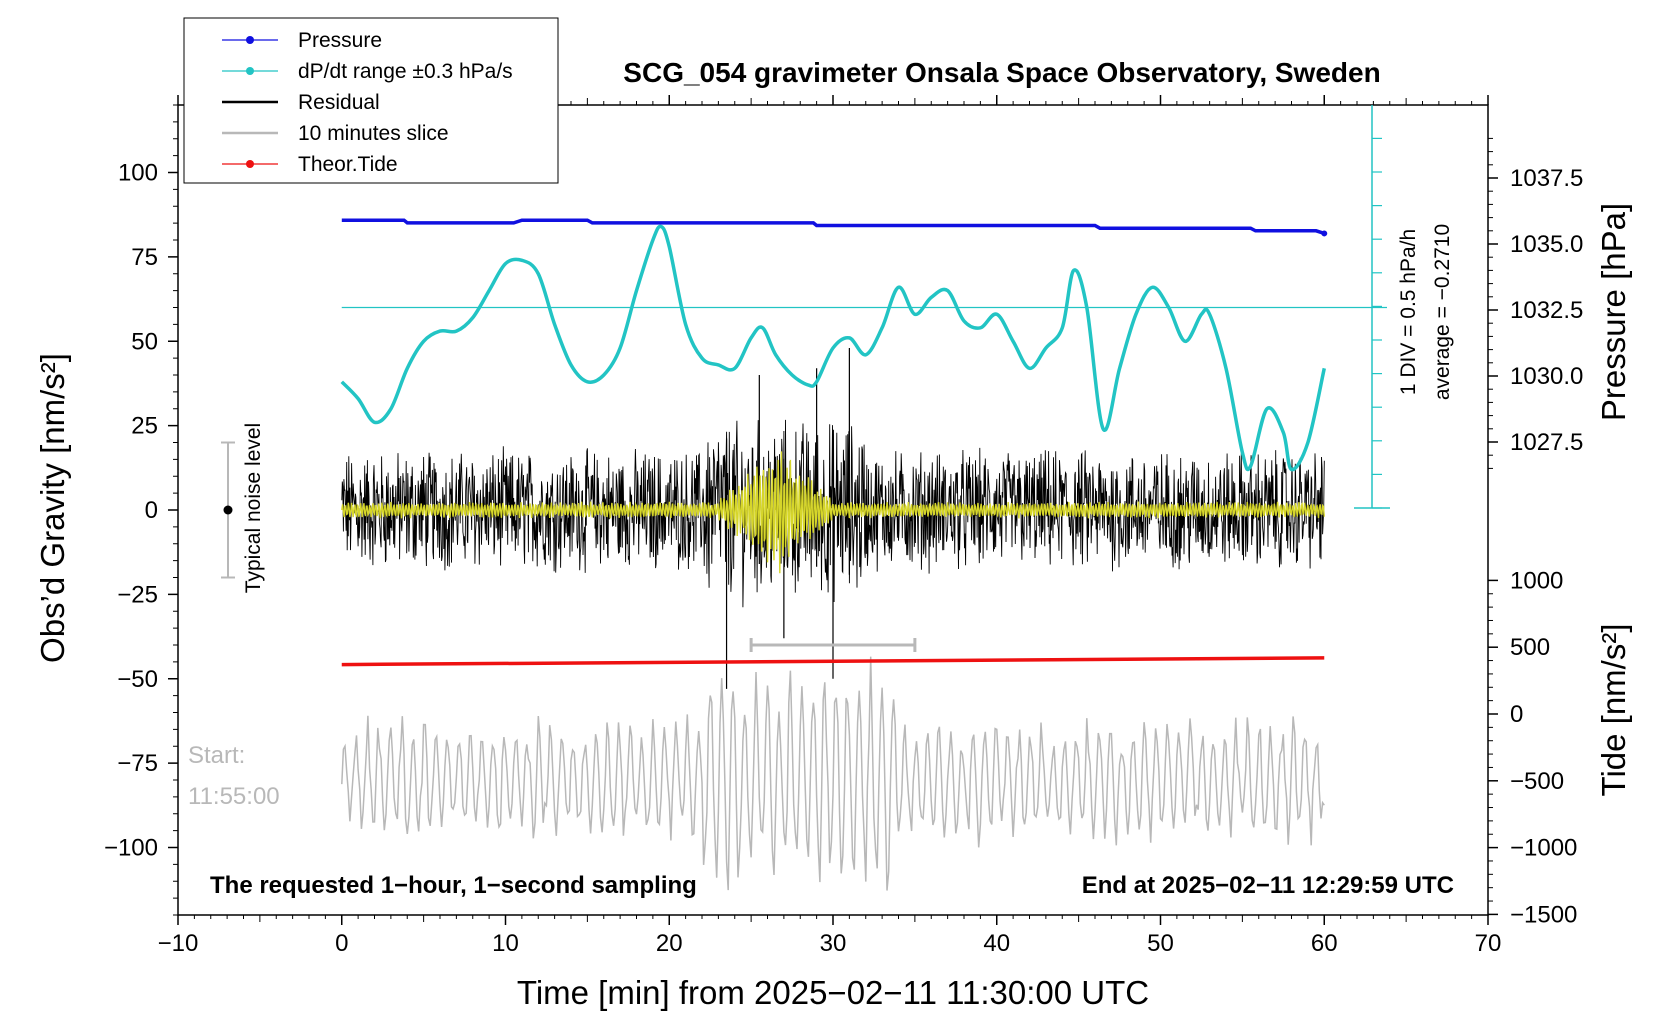 The image size is (1676, 1020). I want to click on noise-level-center-dot, so click(228, 510).